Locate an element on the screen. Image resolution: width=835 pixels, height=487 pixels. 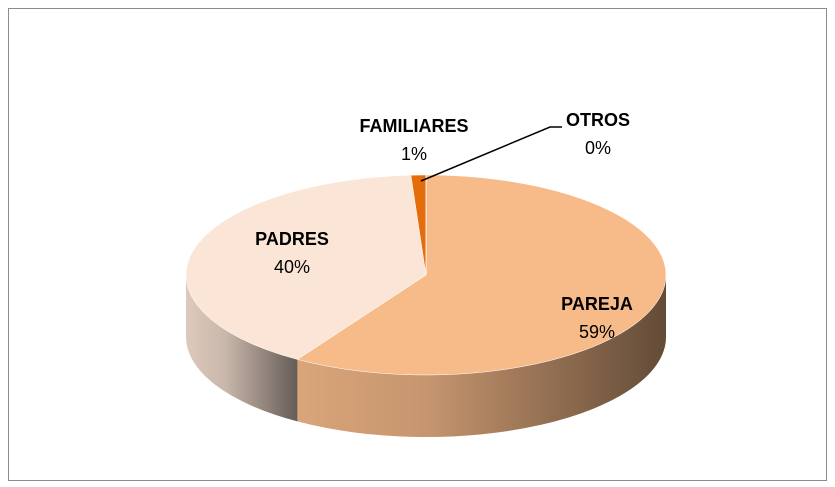
slice-value-label: 0% is located at coordinates (598, 148).